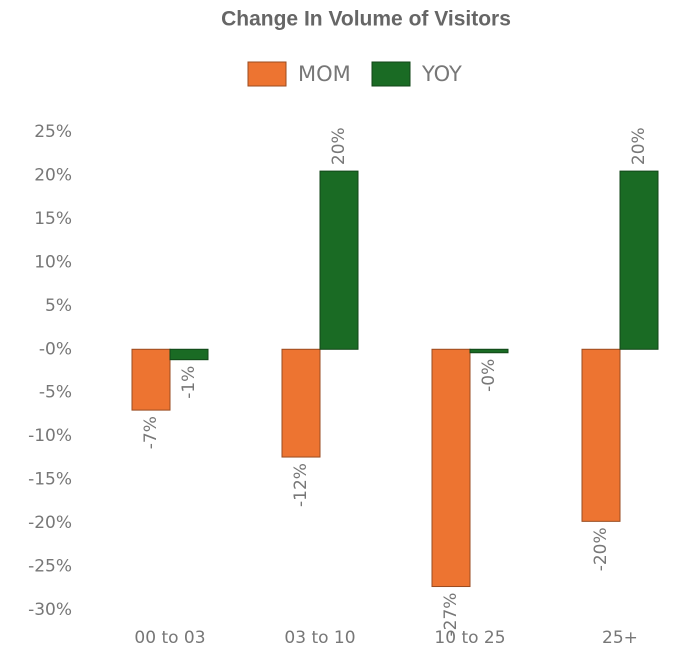  What do you see at coordinates (53, 175) in the screenshot?
I see `y-tick-label: 20%` at bounding box center [53, 175].